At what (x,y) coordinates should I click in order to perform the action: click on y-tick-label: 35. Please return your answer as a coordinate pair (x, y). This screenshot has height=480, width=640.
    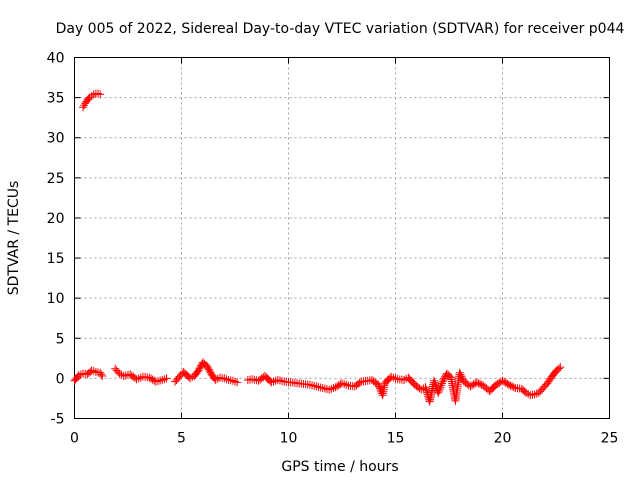
    Looking at the image, I should click on (56, 99).